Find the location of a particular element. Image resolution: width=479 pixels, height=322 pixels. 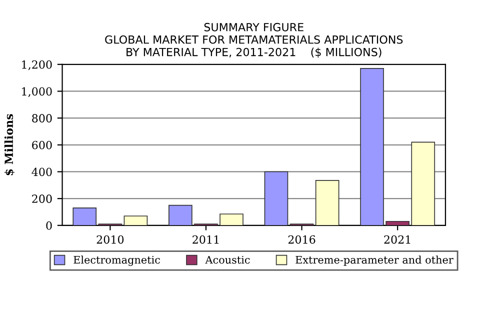

x-tick-label: 2016 is located at coordinates (302, 239).